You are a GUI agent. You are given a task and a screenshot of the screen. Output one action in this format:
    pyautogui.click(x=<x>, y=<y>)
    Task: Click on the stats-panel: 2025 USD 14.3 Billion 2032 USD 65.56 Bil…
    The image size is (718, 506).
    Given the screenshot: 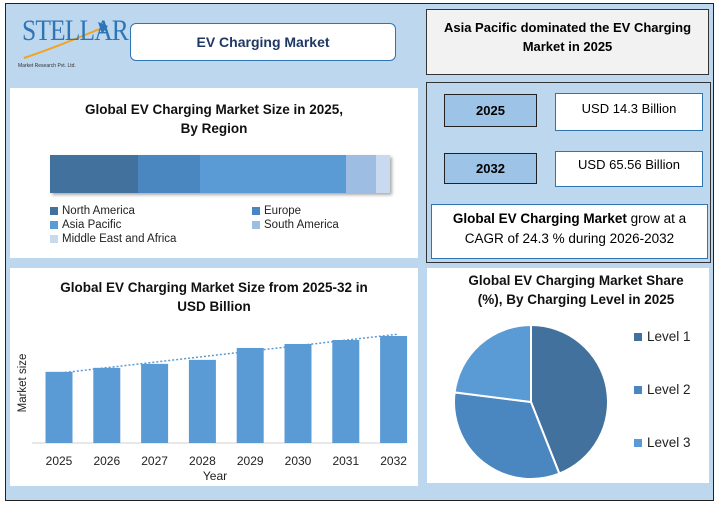 What is the action you would take?
    pyautogui.click(x=568, y=172)
    